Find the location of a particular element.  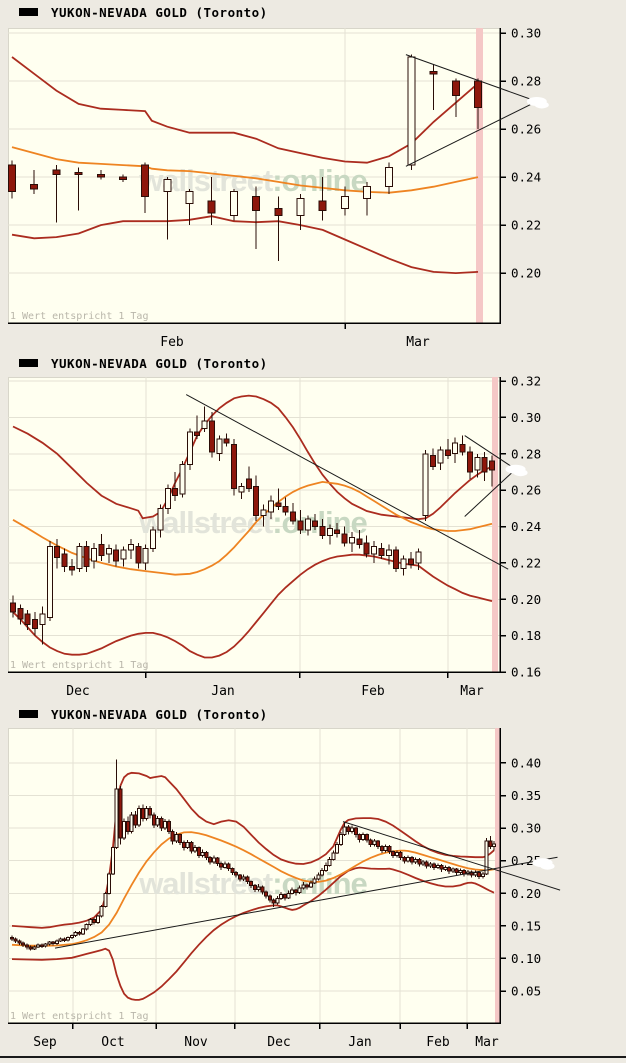

month-label: Oct is located at coordinates (112, 1042).